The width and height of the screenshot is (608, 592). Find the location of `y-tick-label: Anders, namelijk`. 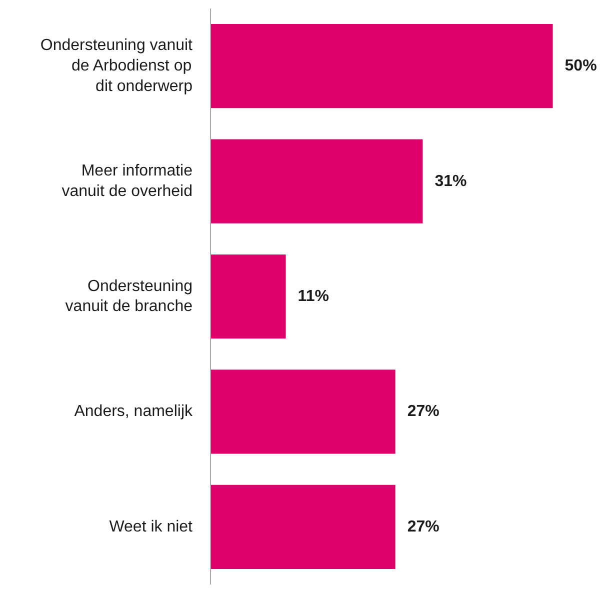

y-tick-label: Anders, namelijk is located at coordinates (134, 411).